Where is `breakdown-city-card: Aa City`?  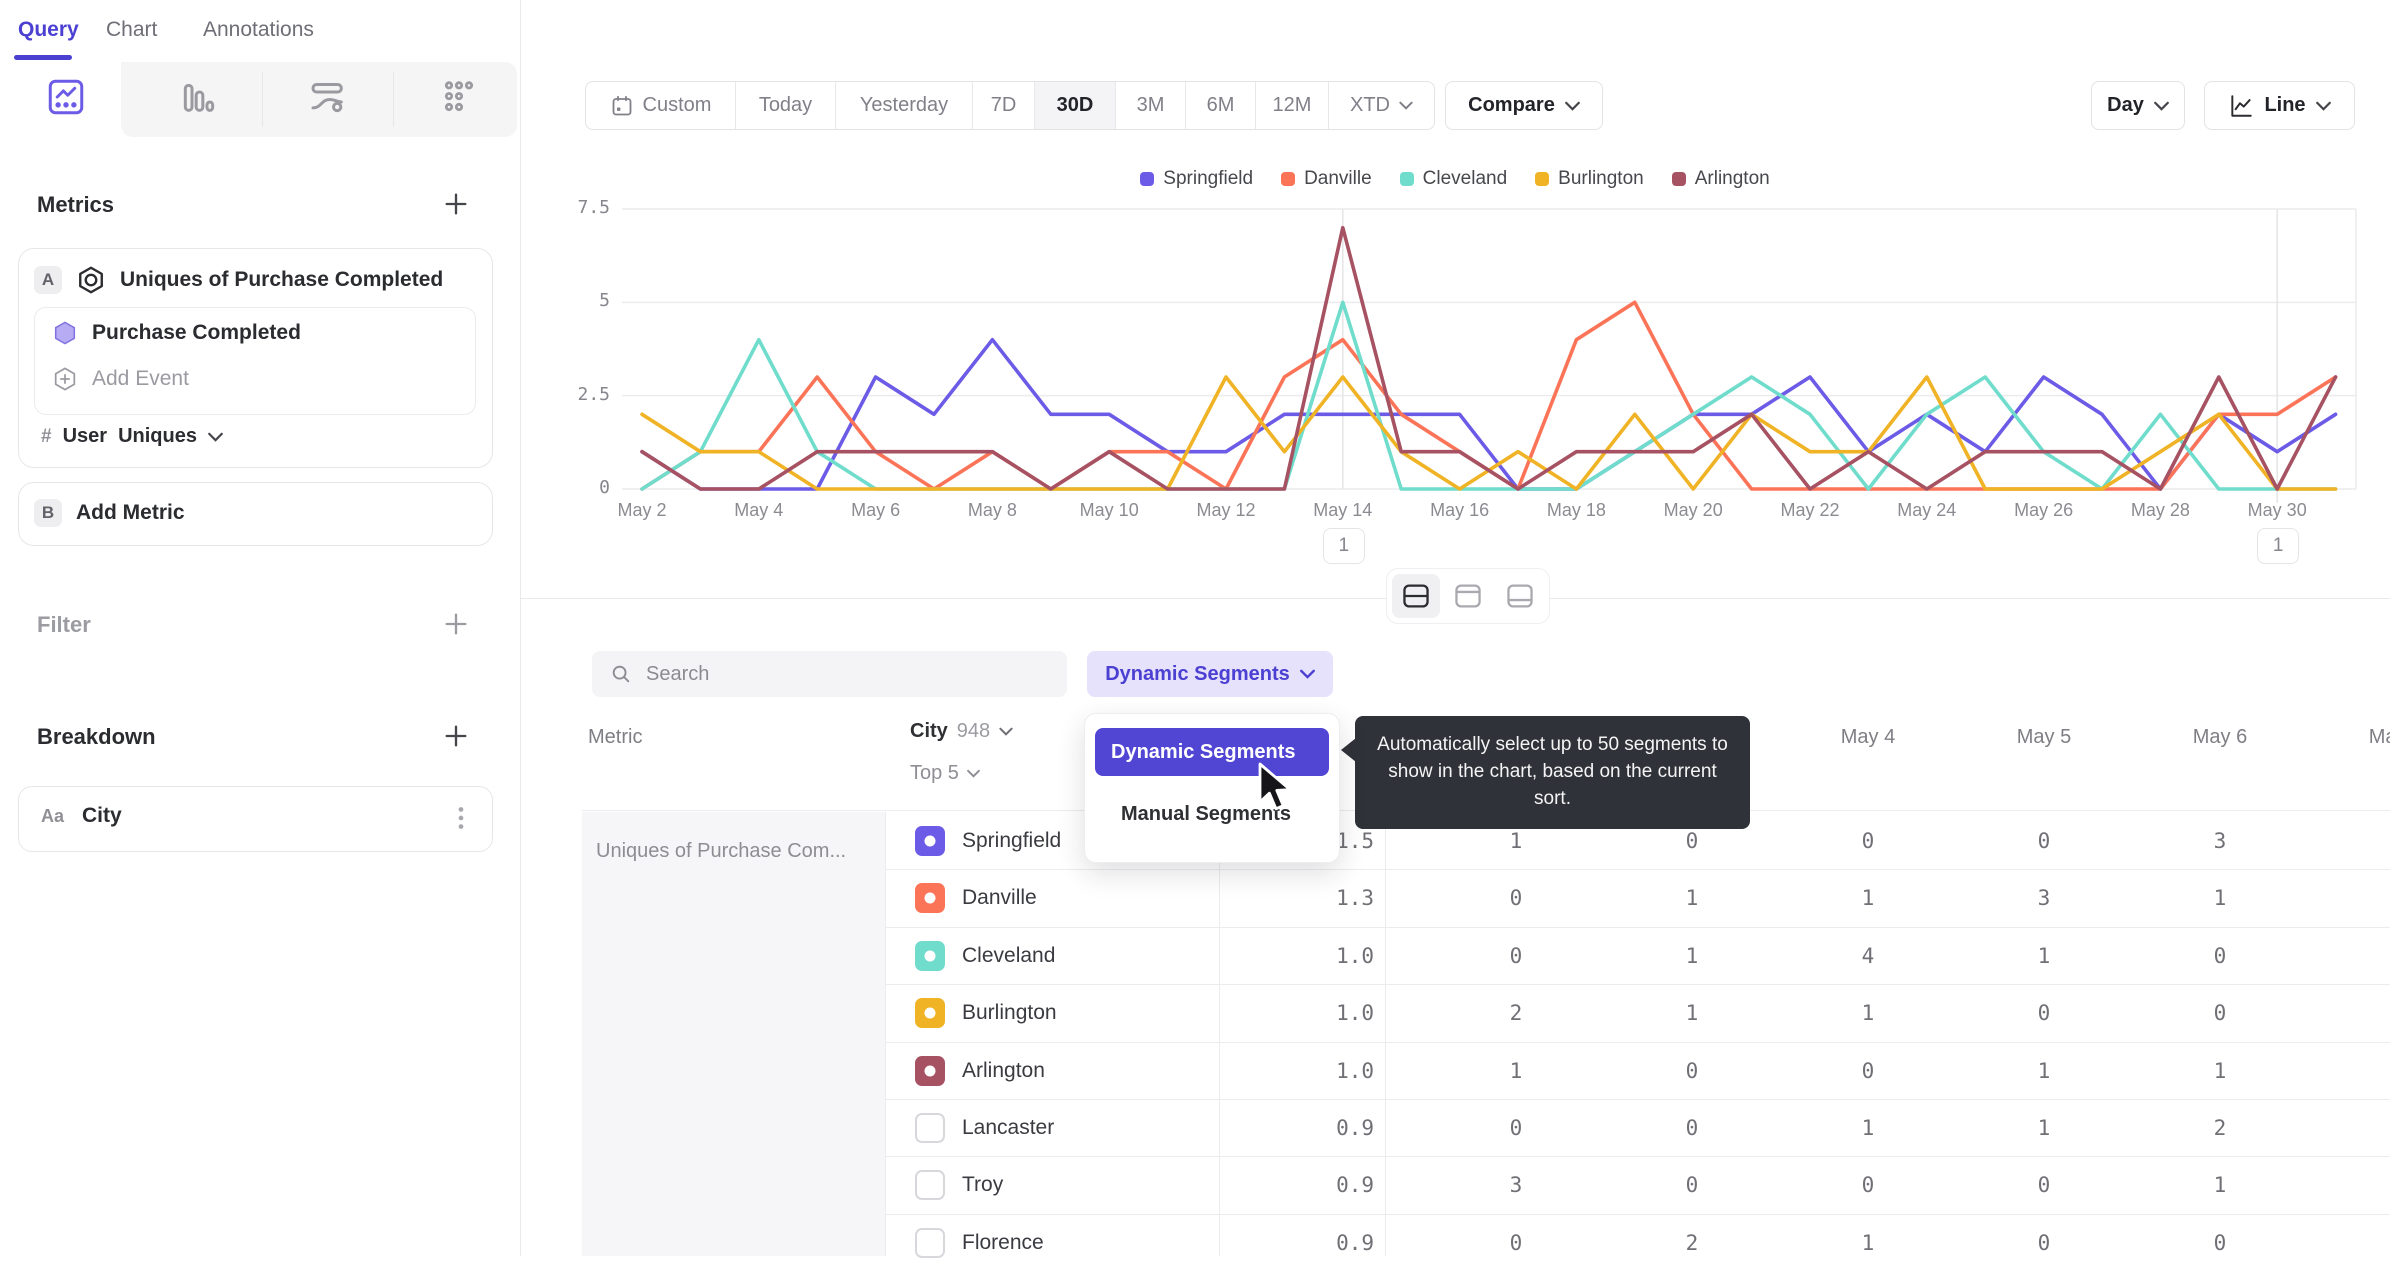 breakdown-city-card: Aa City is located at coordinates (255, 819).